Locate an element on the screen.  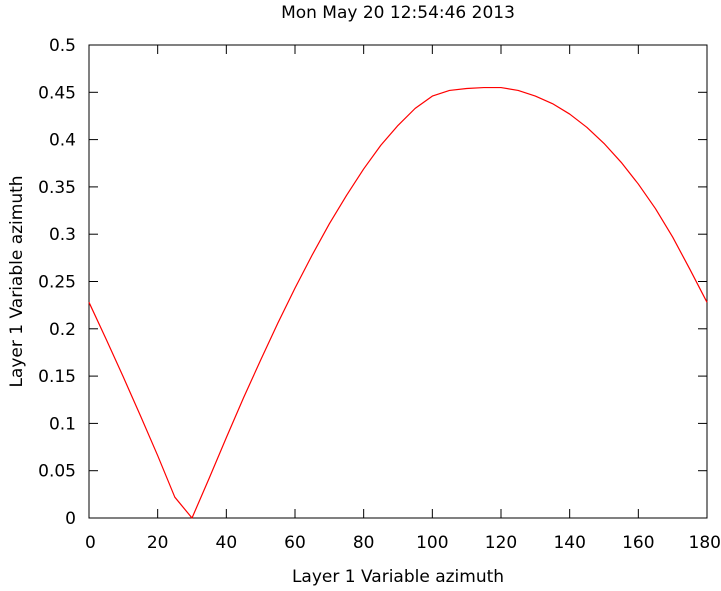
x-tick-label: 80 is located at coordinates (364, 543).